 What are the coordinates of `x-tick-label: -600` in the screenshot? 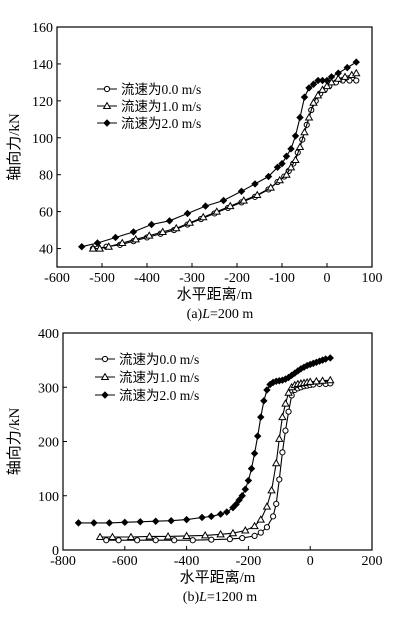 It's located at (125, 561).